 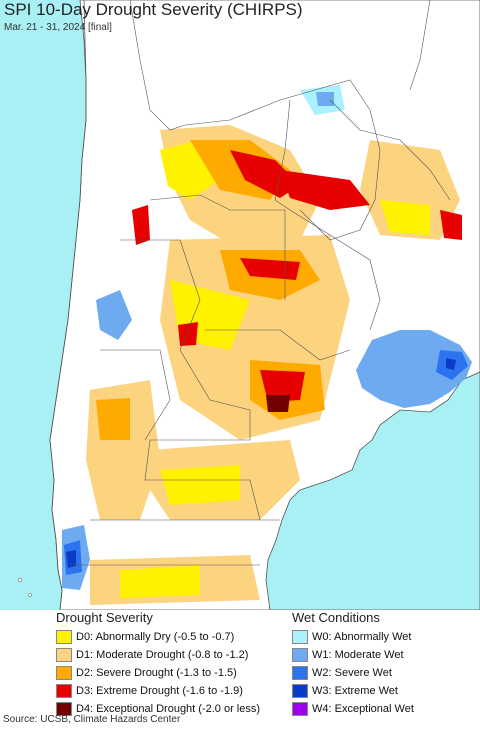 What do you see at coordinates (168, 709) in the screenshot?
I see `legend-label-d4: D4: Exceptional Drought (-2.0 or less)` at bounding box center [168, 709].